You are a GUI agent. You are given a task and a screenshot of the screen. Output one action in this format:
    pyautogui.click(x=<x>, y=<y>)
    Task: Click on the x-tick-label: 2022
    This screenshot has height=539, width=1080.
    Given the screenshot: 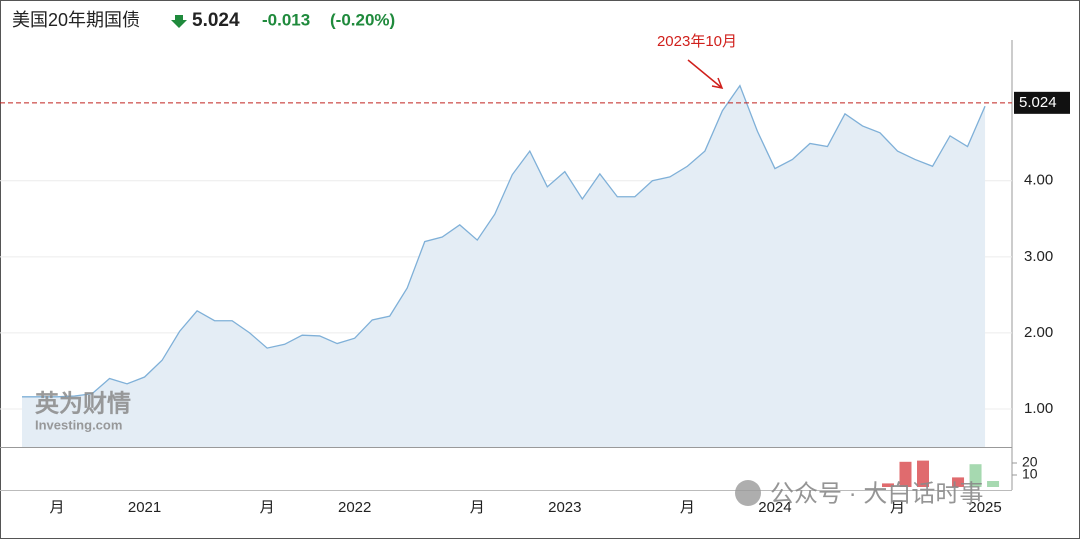 What is the action you would take?
    pyautogui.click(x=354, y=507)
    